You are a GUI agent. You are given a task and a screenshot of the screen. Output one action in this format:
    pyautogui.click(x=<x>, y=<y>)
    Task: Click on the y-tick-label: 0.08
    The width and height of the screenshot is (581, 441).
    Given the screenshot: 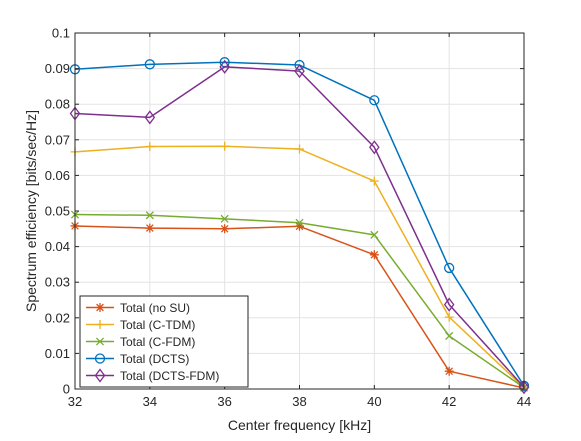 What is the action you would take?
    pyautogui.click(x=57, y=104)
    